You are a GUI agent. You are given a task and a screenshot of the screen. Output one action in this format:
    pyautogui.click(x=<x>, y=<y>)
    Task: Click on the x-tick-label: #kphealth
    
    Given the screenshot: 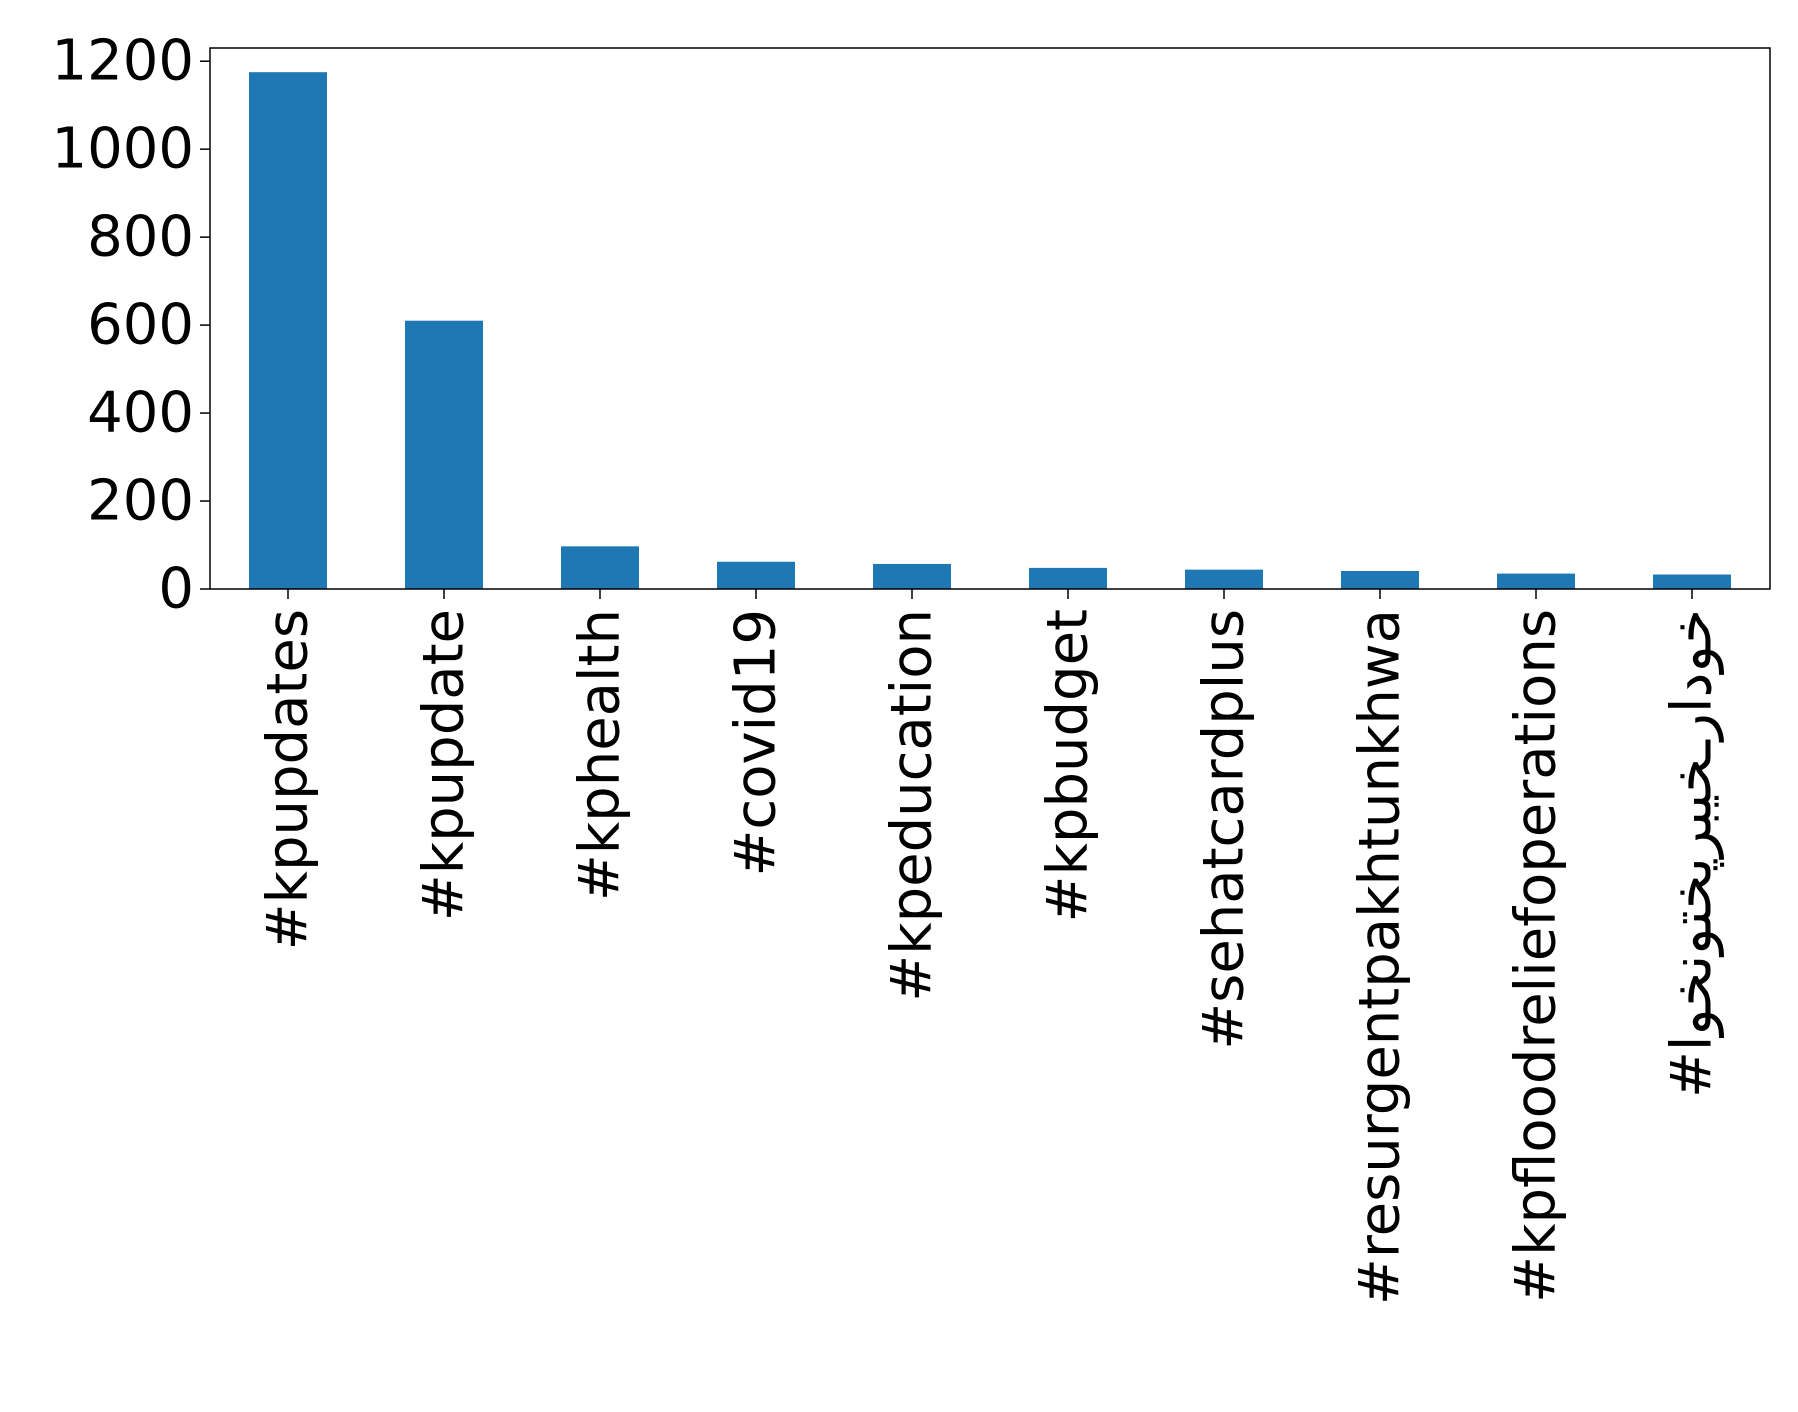 What is the action you would take?
    pyautogui.click(x=600, y=755)
    